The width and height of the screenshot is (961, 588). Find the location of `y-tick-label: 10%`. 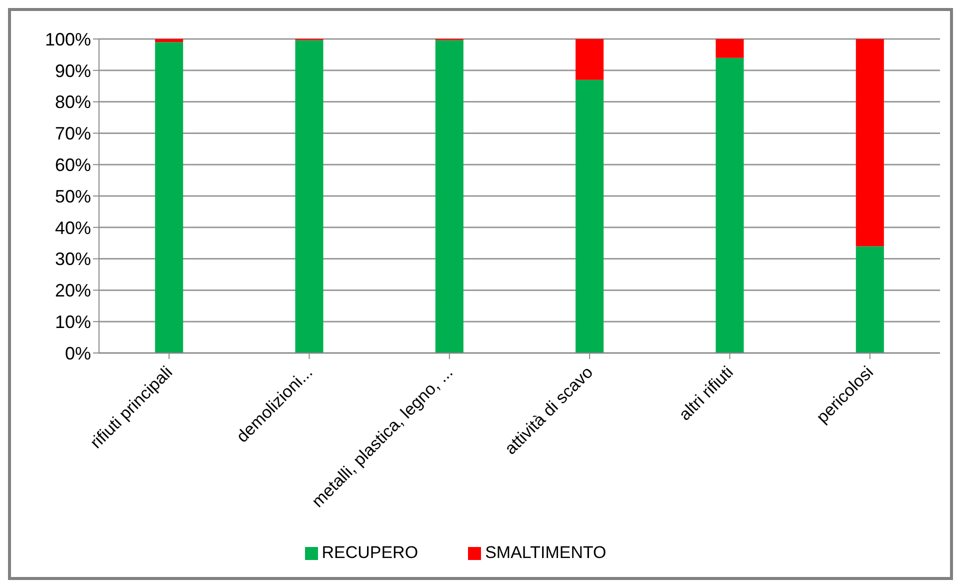

y-tick-label: 10% is located at coordinates (72, 322).